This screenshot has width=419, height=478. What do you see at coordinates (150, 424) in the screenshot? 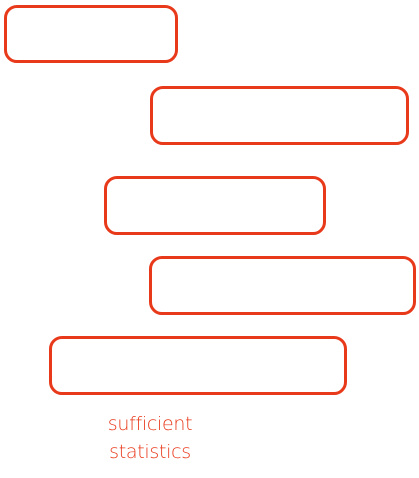
I see `caption-line-1: sufficient` at bounding box center [150, 424].